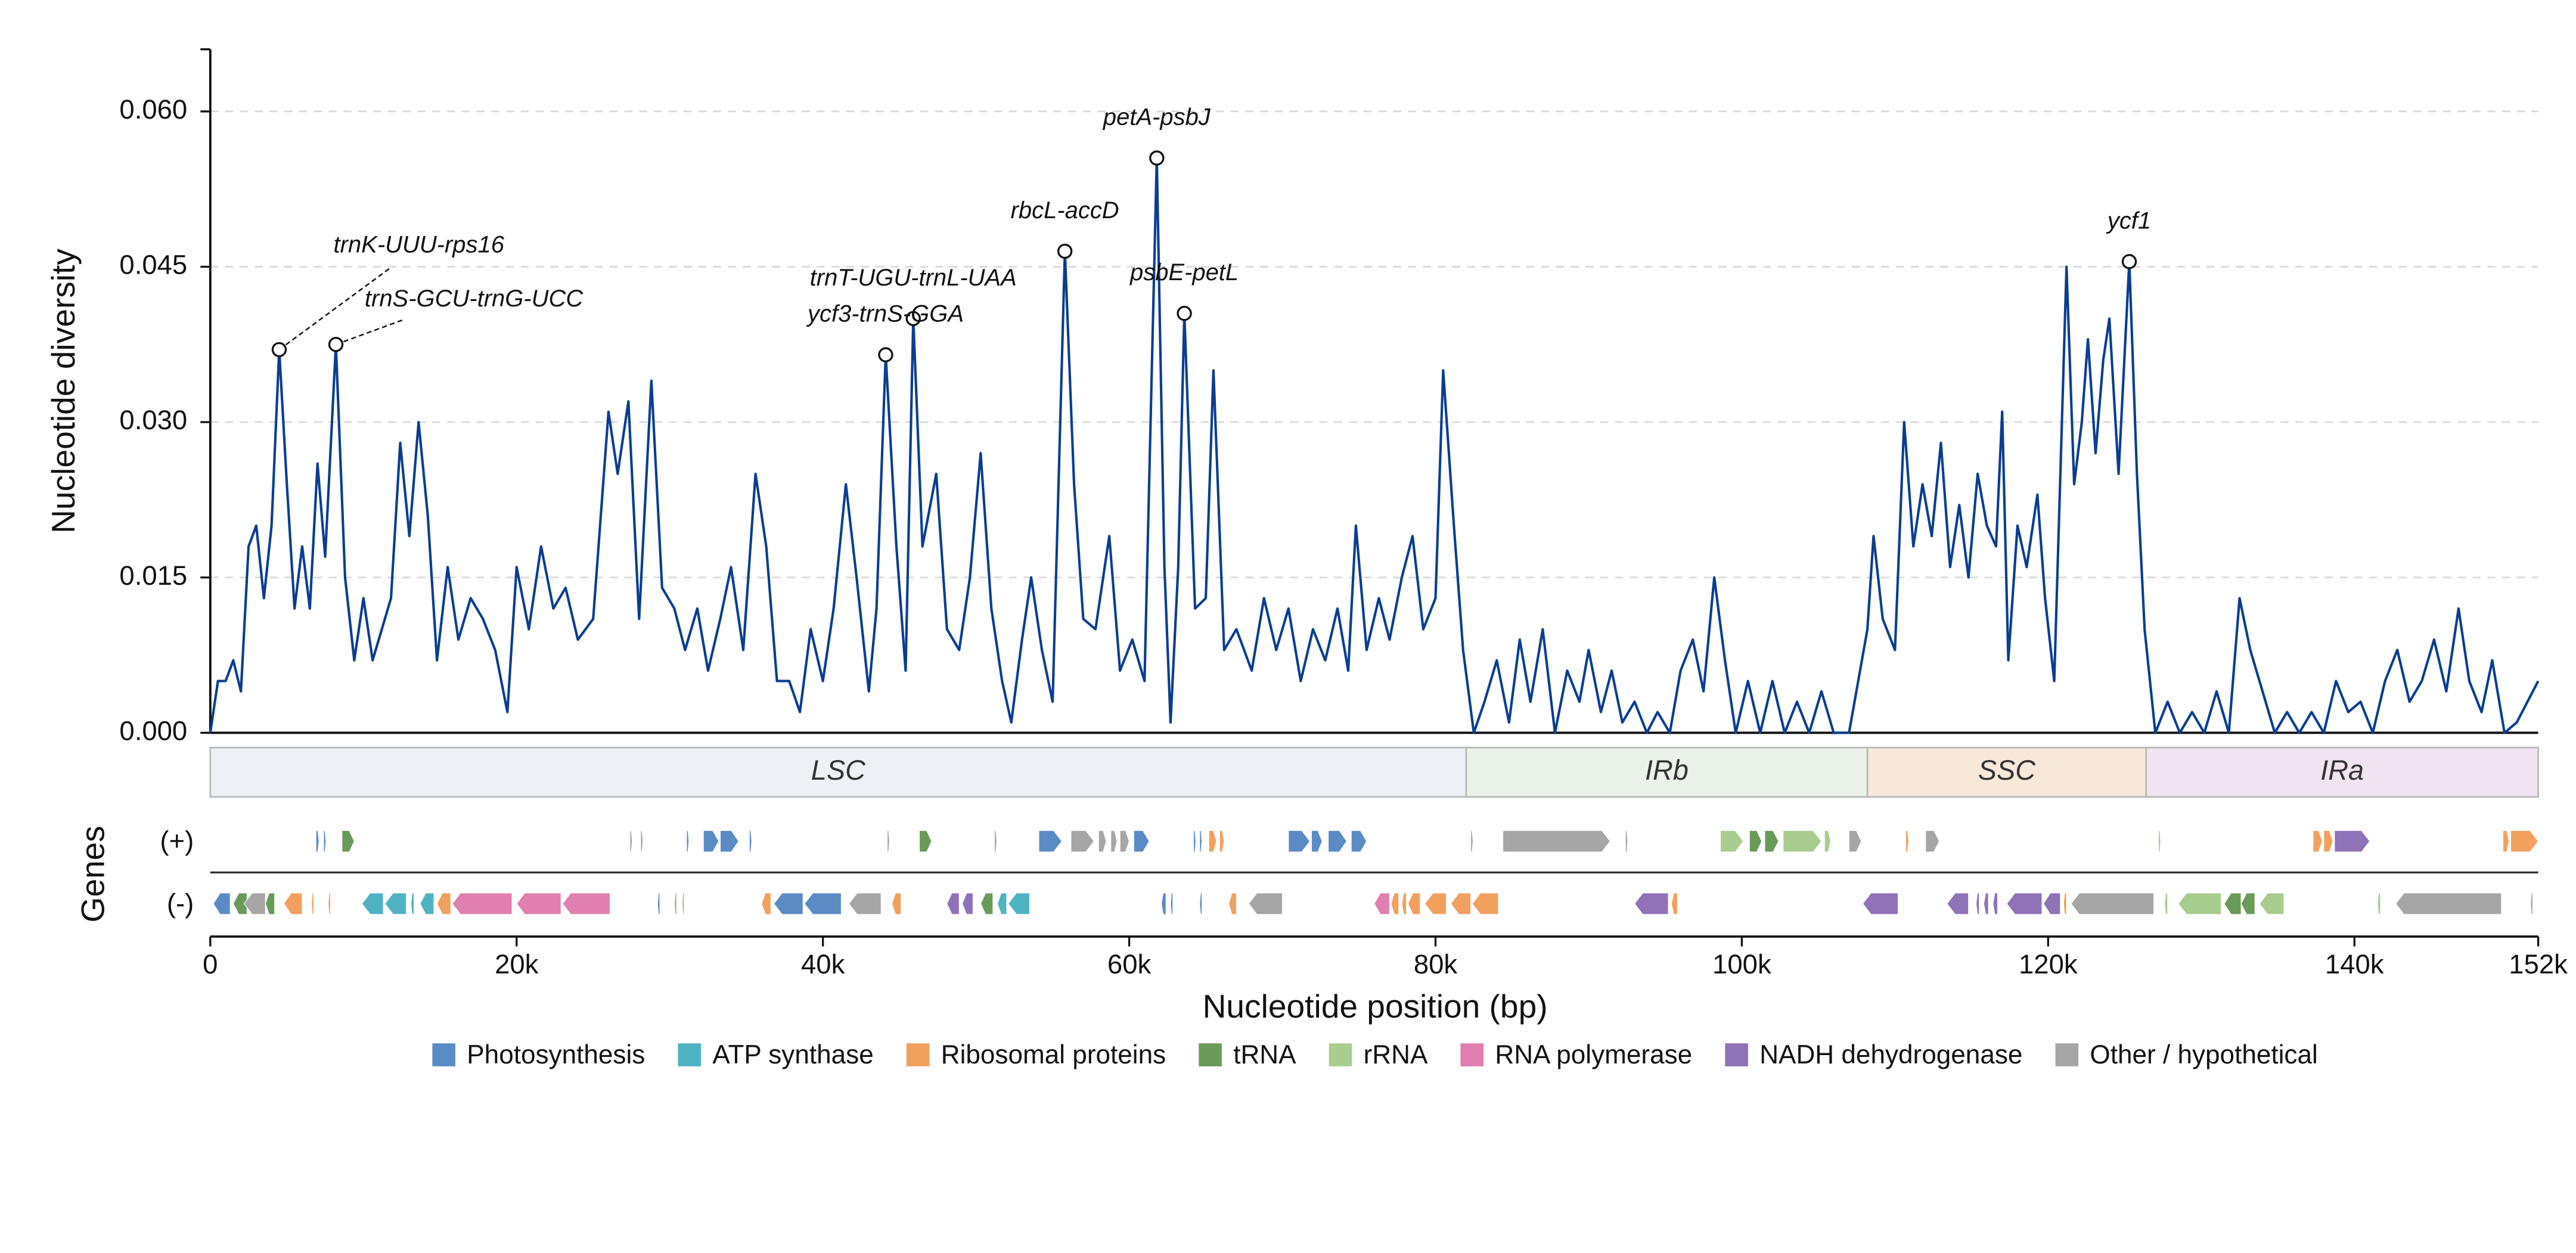  I want to click on annotation-label: rbcL-accD, so click(1065, 210).